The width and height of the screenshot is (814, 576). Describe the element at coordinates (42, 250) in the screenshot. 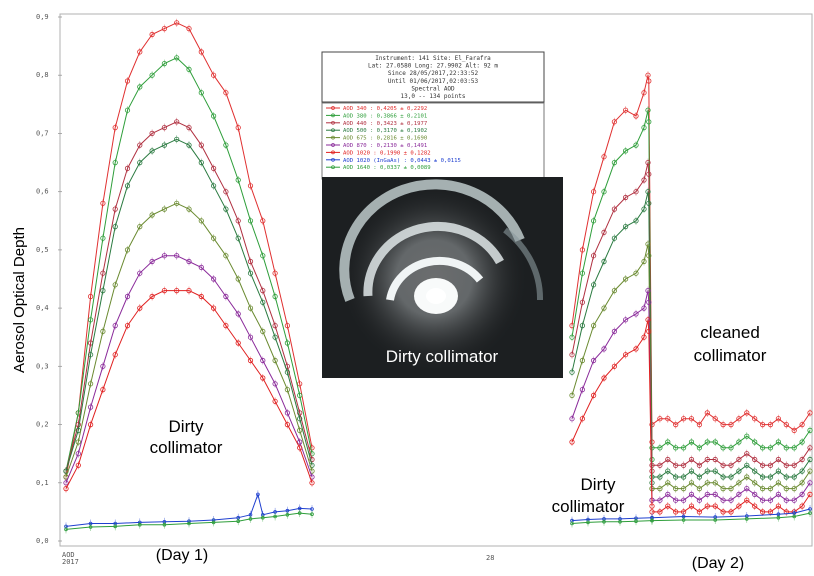

I see `y-tick-label: 0,5` at that location.